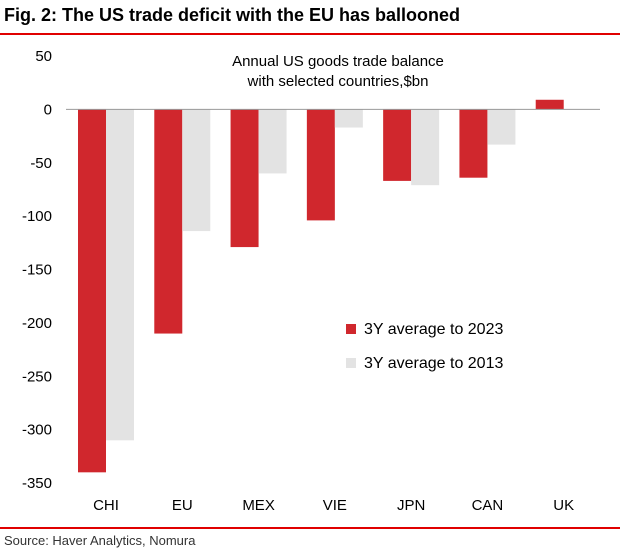 Image resolution: width=620 pixels, height=559 pixels. I want to click on chart-subtitle-line-2: with selected countries,$bn, so click(338, 81).